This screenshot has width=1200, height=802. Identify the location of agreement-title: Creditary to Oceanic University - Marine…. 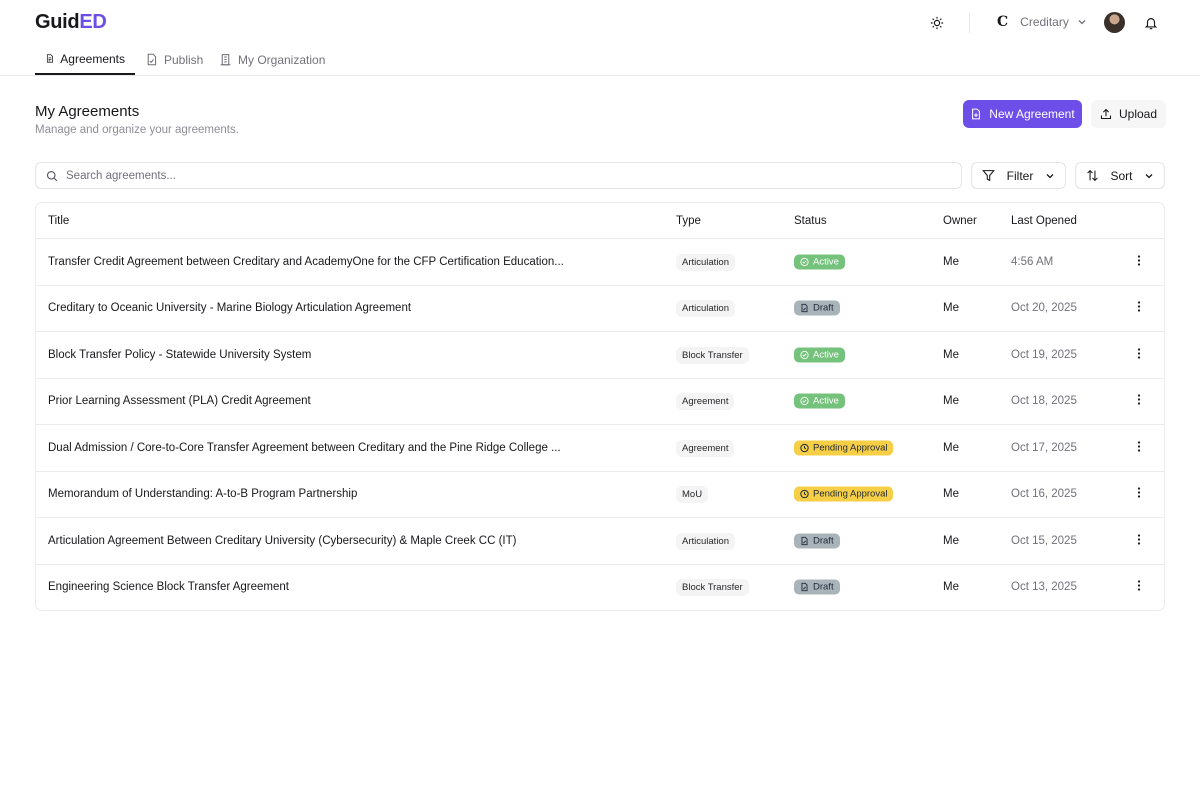
(230, 308).